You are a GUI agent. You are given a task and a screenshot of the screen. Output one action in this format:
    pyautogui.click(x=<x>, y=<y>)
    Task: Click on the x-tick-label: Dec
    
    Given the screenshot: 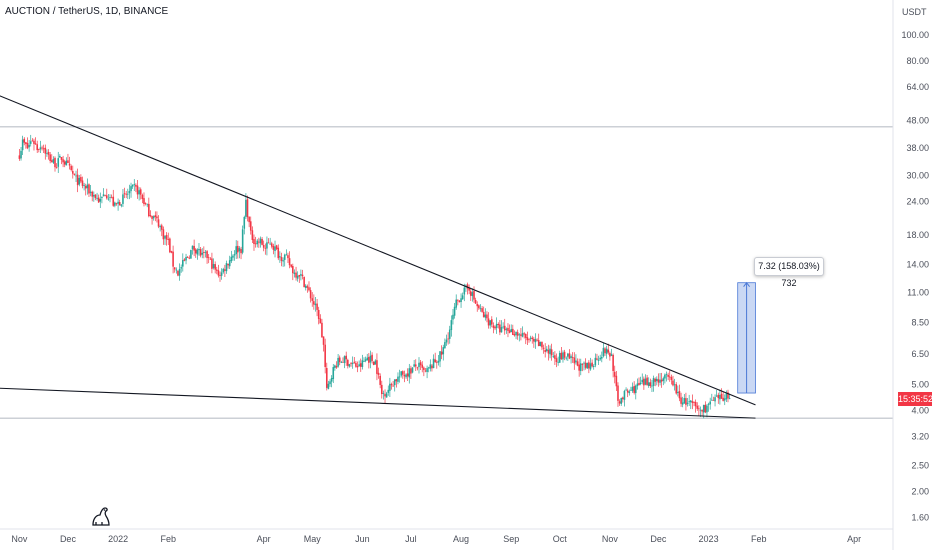 What is the action you would take?
    pyautogui.click(x=68, y=539)
    